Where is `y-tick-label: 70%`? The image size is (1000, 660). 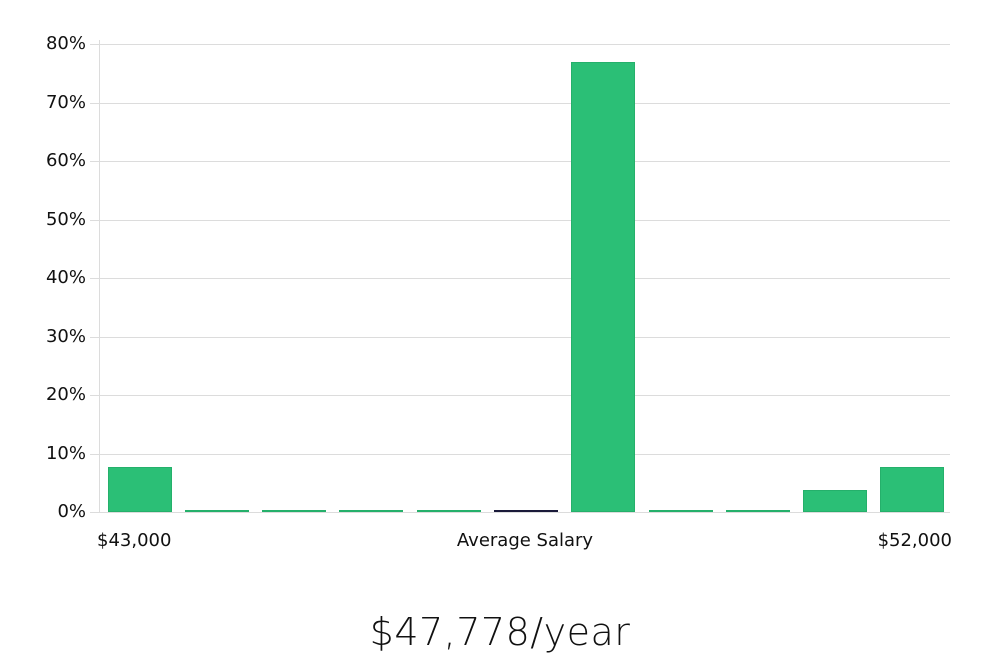
y-tick-label: 70% is located at coordinates (65, 102).